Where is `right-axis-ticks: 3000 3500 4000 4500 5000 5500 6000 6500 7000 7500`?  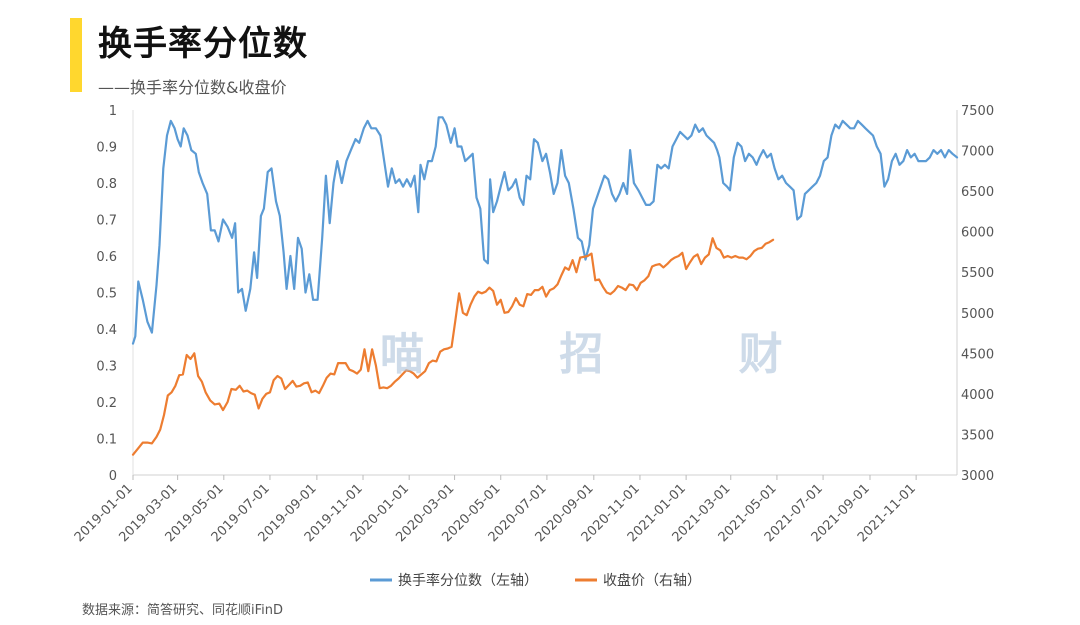
right-axis-ticks: 3000 3500 4000 4500 5000 5500 6000 6500 7000 7500 is located at coordinates (977, 294).